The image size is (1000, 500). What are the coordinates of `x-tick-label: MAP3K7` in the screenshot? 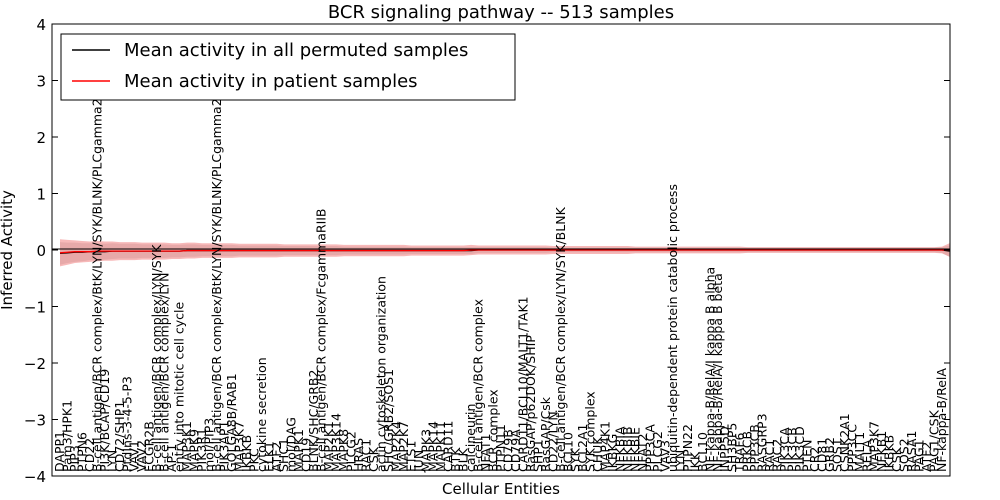 It's located at (874, 446).